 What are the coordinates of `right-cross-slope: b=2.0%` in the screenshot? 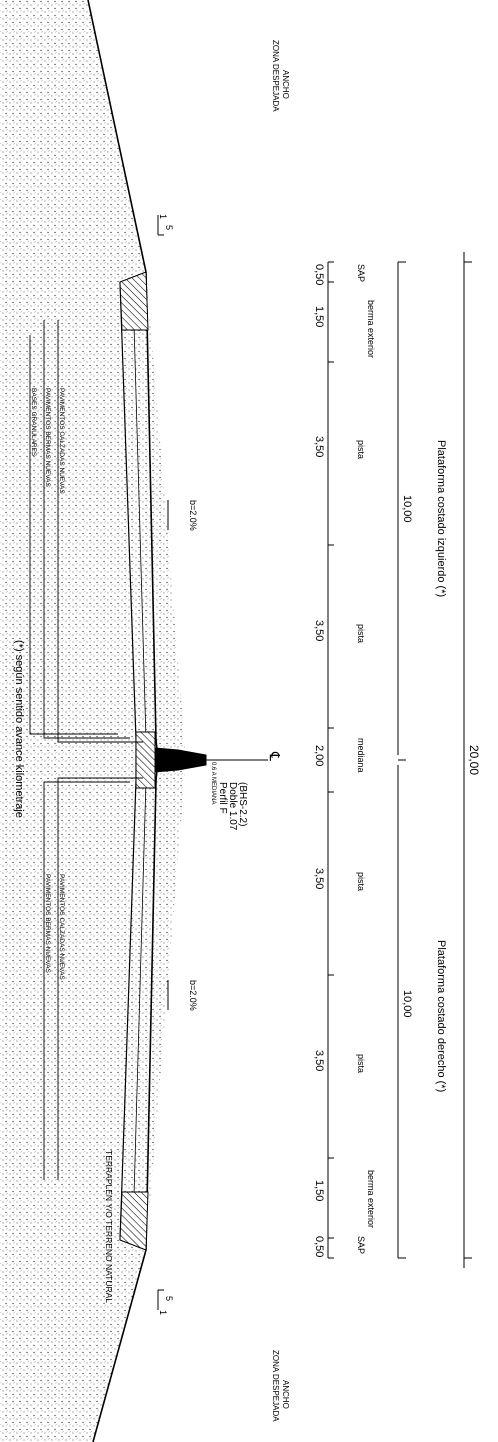 It's located at (193, 995).